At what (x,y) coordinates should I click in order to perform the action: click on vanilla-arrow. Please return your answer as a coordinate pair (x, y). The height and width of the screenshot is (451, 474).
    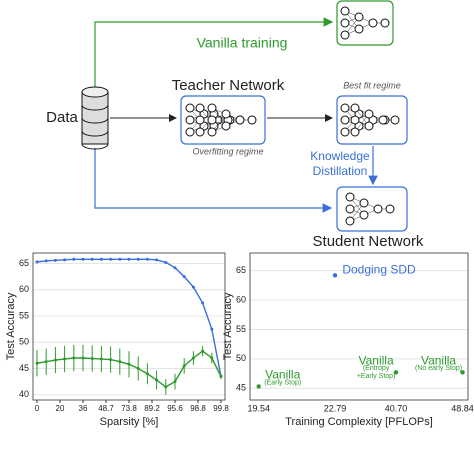
    Looking at the image, I should click on (214, 52).